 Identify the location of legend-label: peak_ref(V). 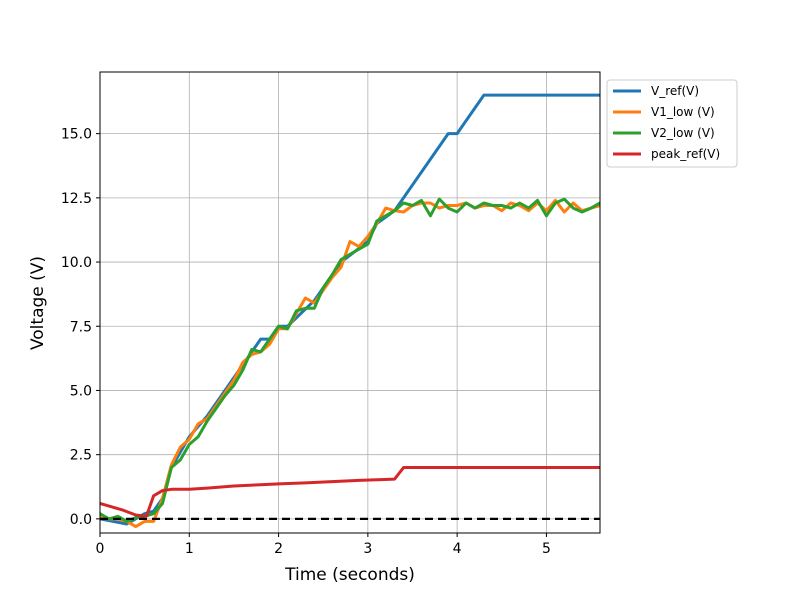
(685, 154).